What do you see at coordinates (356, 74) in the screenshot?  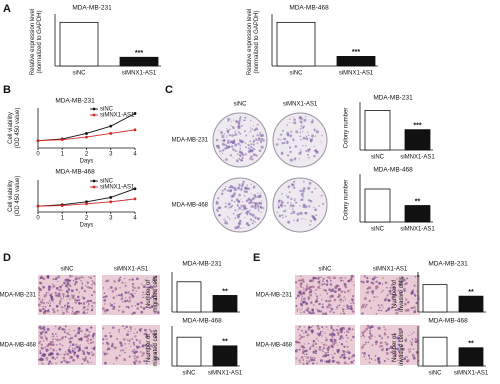 I see `x-tick-label: siMNX1-AS1` at bounding box center [356, 74].